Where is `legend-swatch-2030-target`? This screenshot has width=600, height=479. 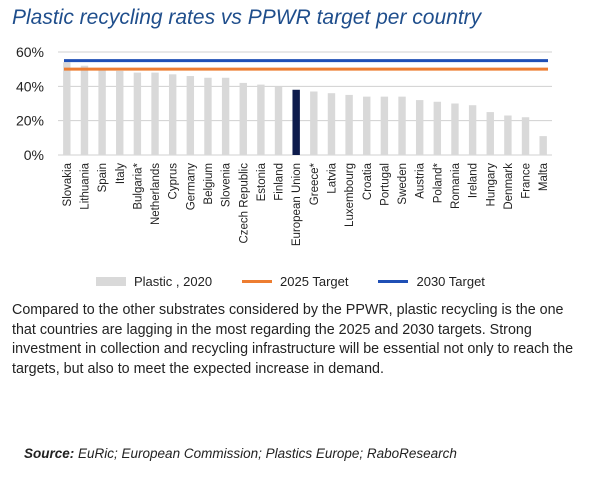 legend-swatch-2030-target is located at coordinates (393, 281).